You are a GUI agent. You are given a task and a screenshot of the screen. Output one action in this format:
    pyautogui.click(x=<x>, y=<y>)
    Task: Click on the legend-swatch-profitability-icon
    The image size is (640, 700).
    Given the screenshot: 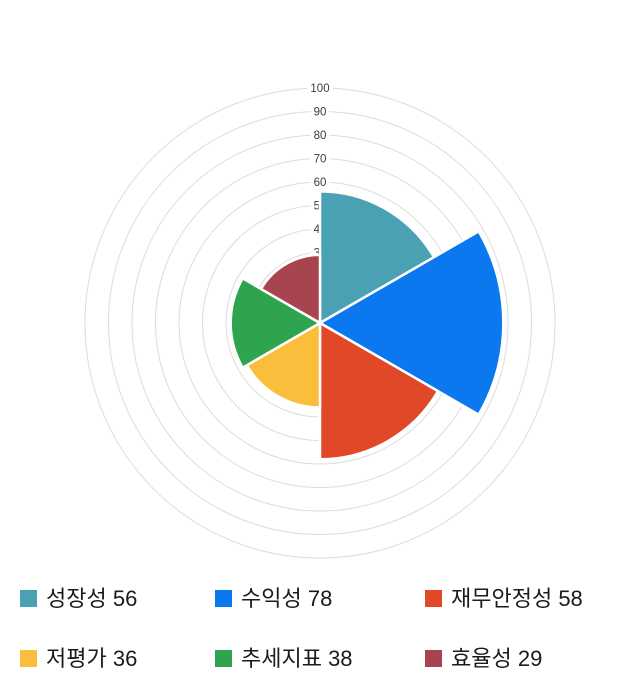 What is the action you would take?
    pyautogui.click(x=223, y=598)
    